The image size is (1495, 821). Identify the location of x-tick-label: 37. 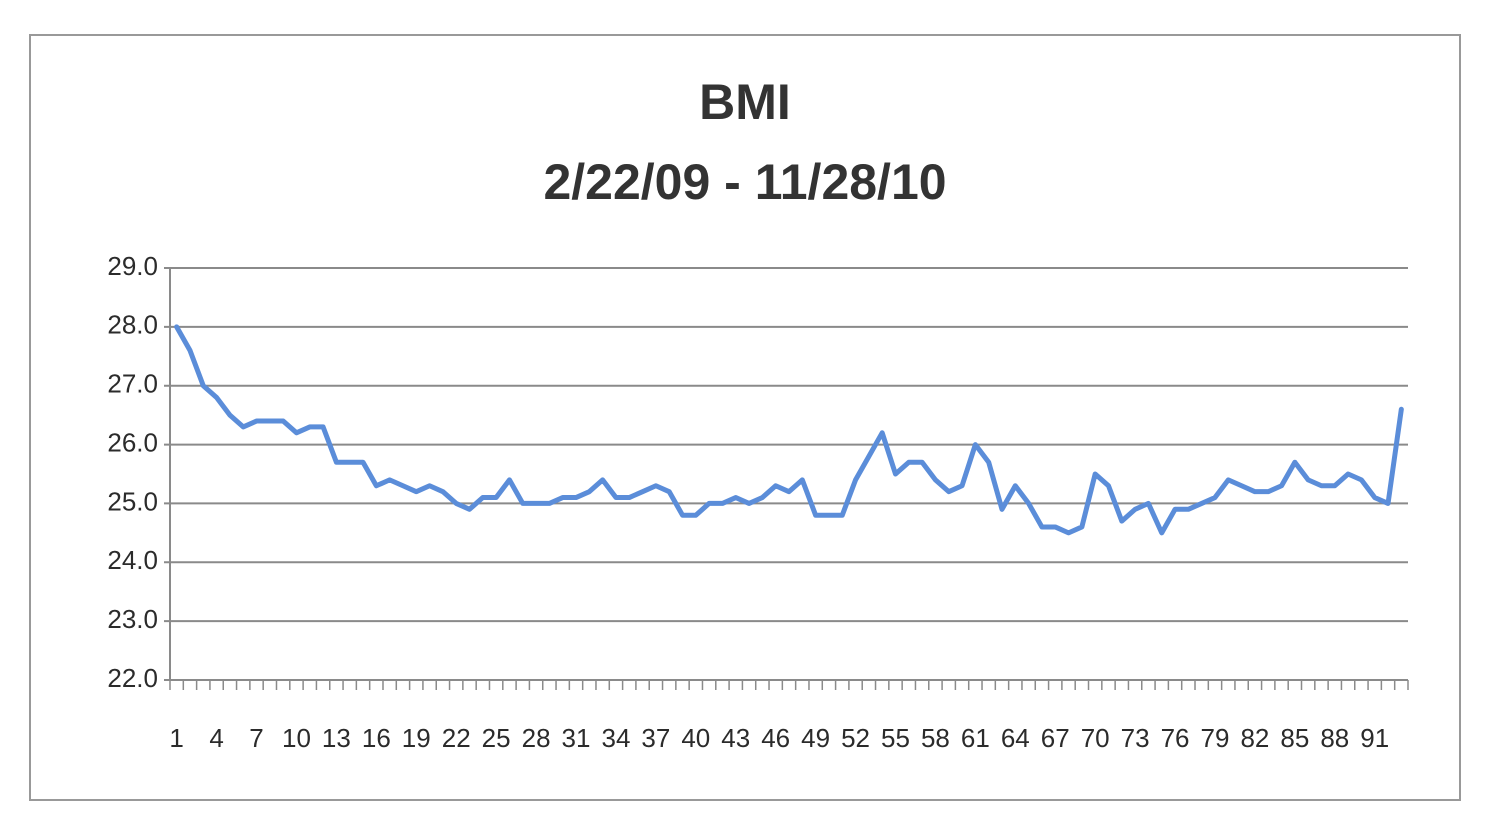
(655, 738).